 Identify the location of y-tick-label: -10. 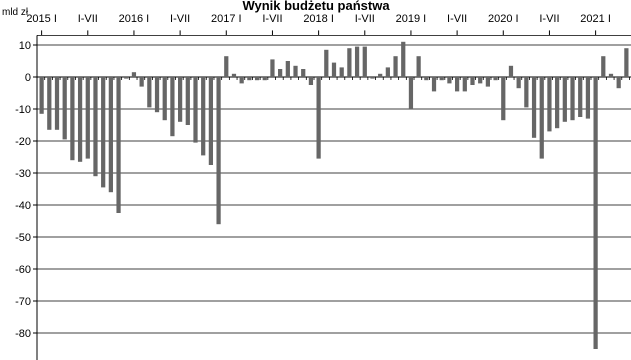
(23, 110).